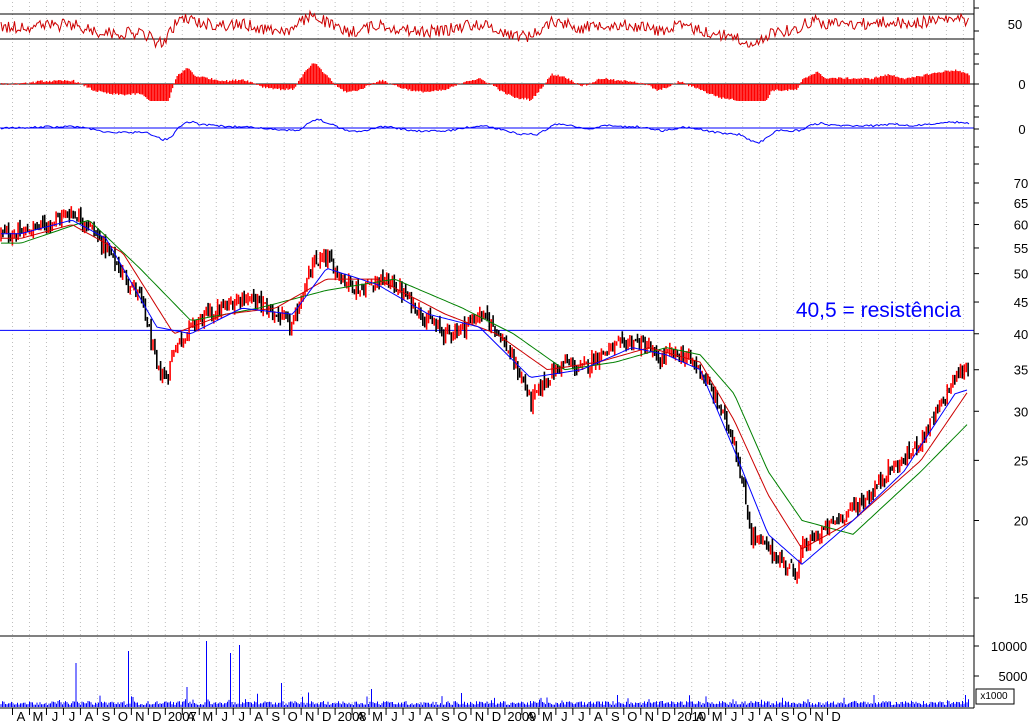 The image size is (1033, 723). Describe the element at coordinates (484, 674) in the screenshot. I see `volume-bars` at that location.